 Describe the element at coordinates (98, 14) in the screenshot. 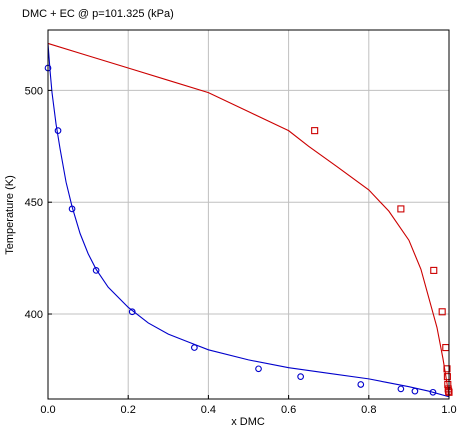

I see `chart-title: DMC + EC @ p=101.325 (kPa)` at that location.